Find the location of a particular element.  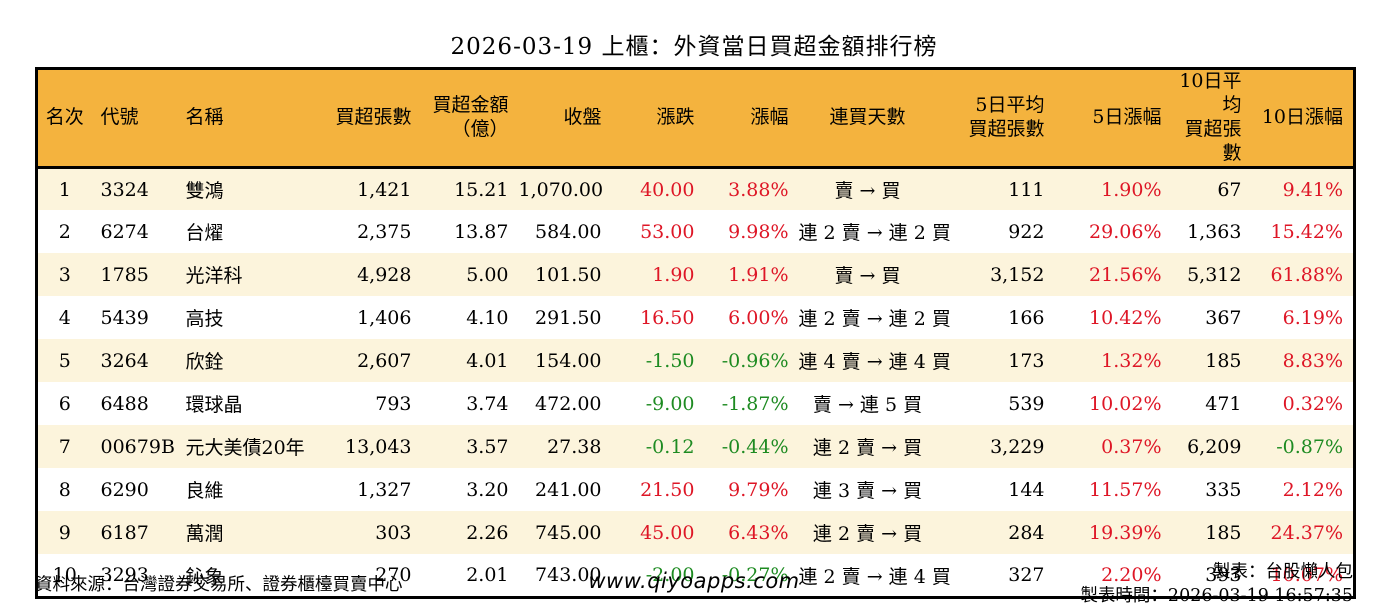

cell-buy_amount: 13.87 is located at coordinates (481, 231).